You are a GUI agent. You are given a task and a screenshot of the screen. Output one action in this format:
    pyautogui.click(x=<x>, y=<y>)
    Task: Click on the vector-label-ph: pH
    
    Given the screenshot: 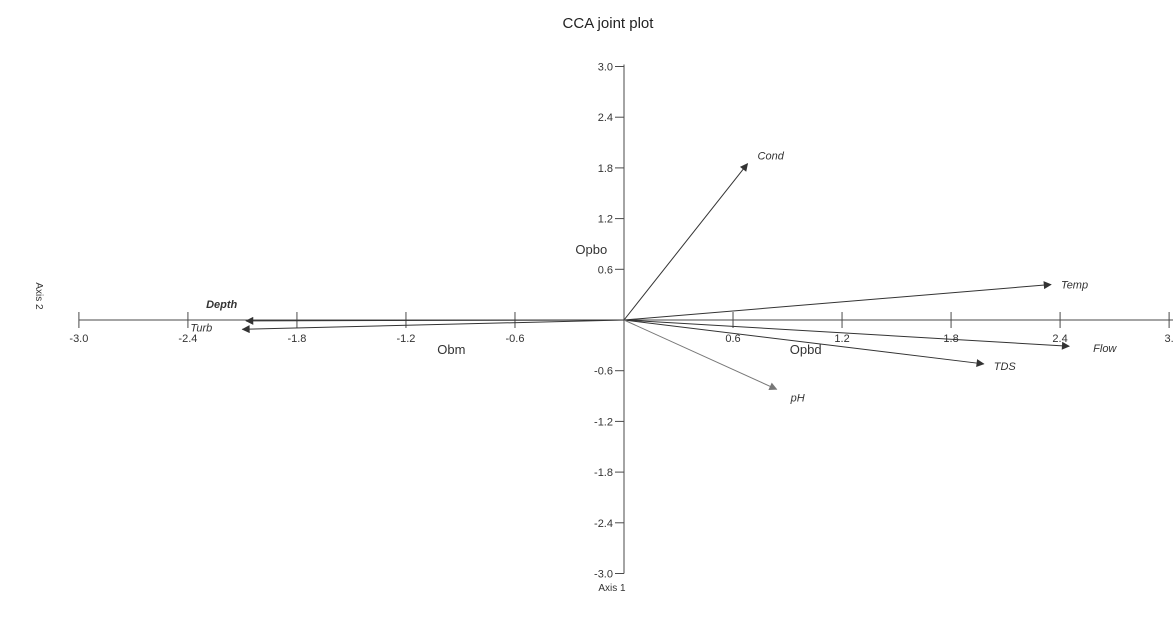 What is the action you would take?
    pyautogui.click(x=797, y=398)
    